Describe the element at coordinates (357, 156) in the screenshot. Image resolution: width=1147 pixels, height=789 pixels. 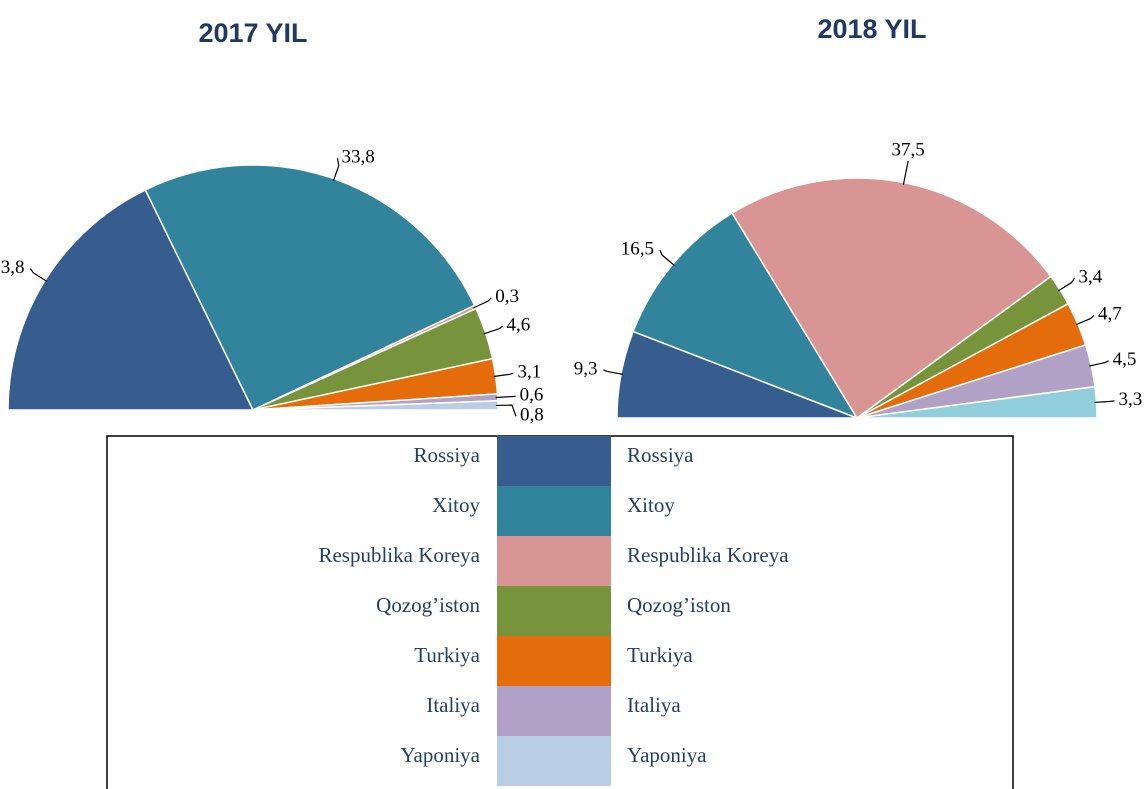
I see `data-label: 33,8` at that location.